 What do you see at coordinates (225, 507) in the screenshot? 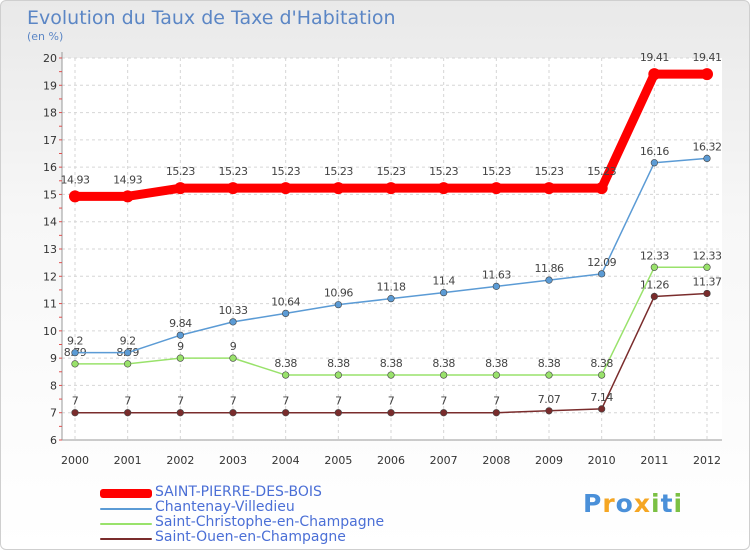
I see `legend-label: Chantenay-Villedieu` at bounding box center [225, 507].